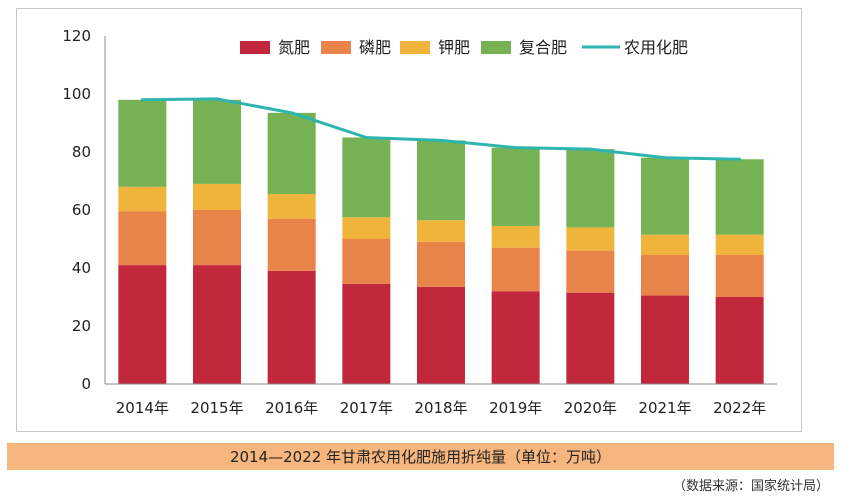  What do you see at coordinates (739, 408) in the screenshot?
I see `x-tick-label: 2022年` at bounding box center [739, 408].